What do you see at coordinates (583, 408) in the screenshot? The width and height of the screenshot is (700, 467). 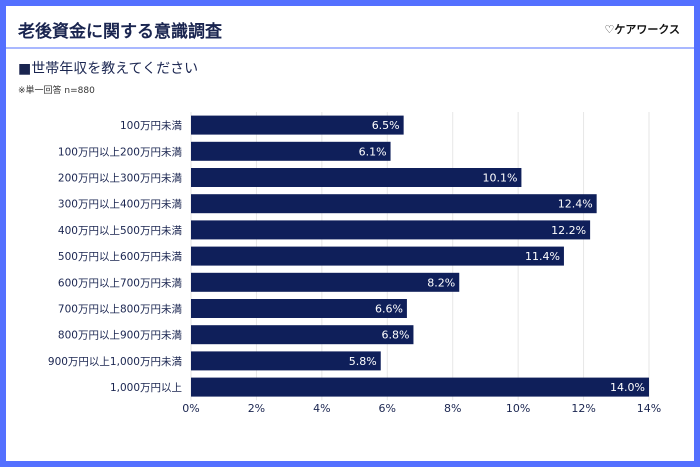 I see `x-tick-label: 12%` at bounding box center [583, 408].